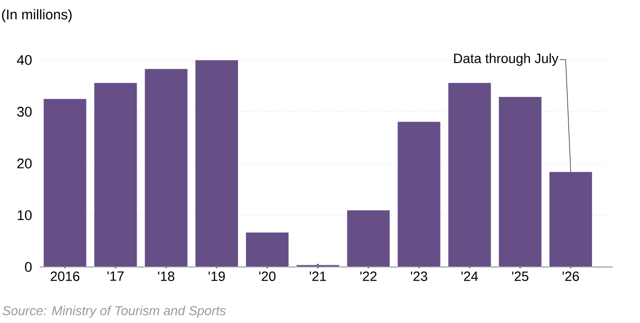 The image size is (640, 323). I want to click on x-tick-label: '26, so click(570, 277).